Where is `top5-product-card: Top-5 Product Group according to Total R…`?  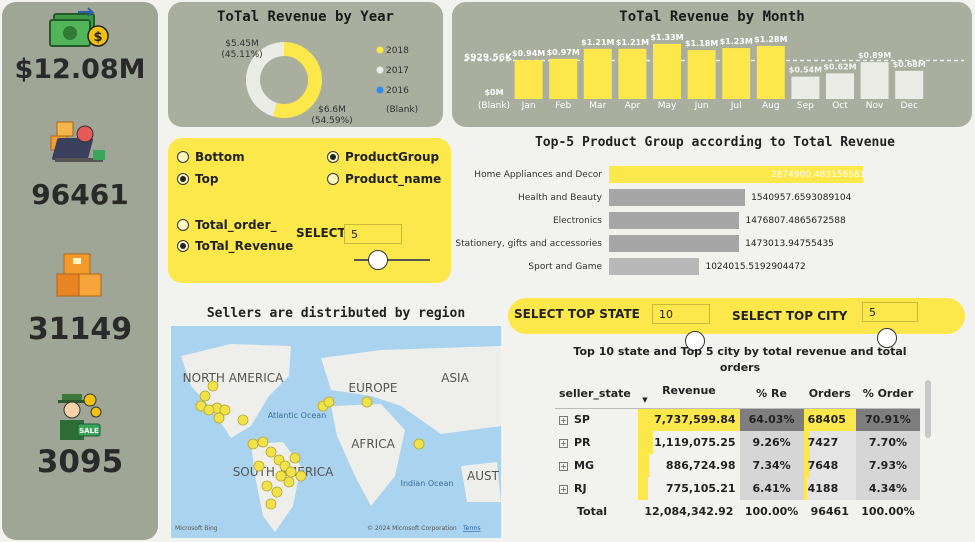 top5-product-card: Top-5 Product Group according to Total R… is located at coordinates (712, 208).